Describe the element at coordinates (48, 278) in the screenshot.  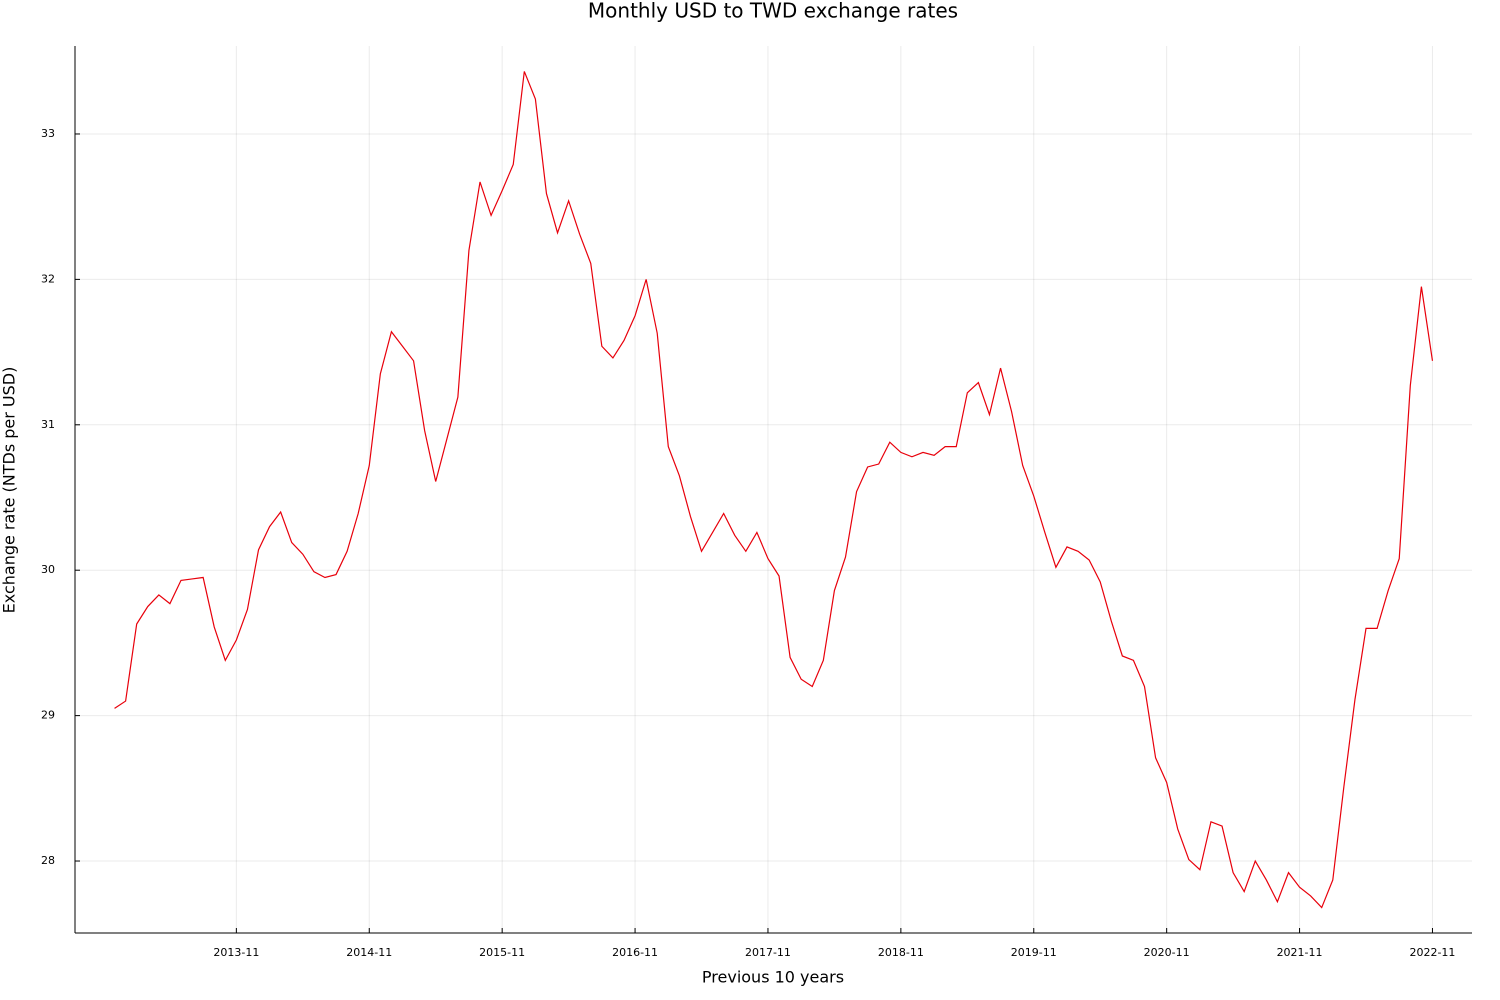
I see `y-tick-label: 32` at that location.